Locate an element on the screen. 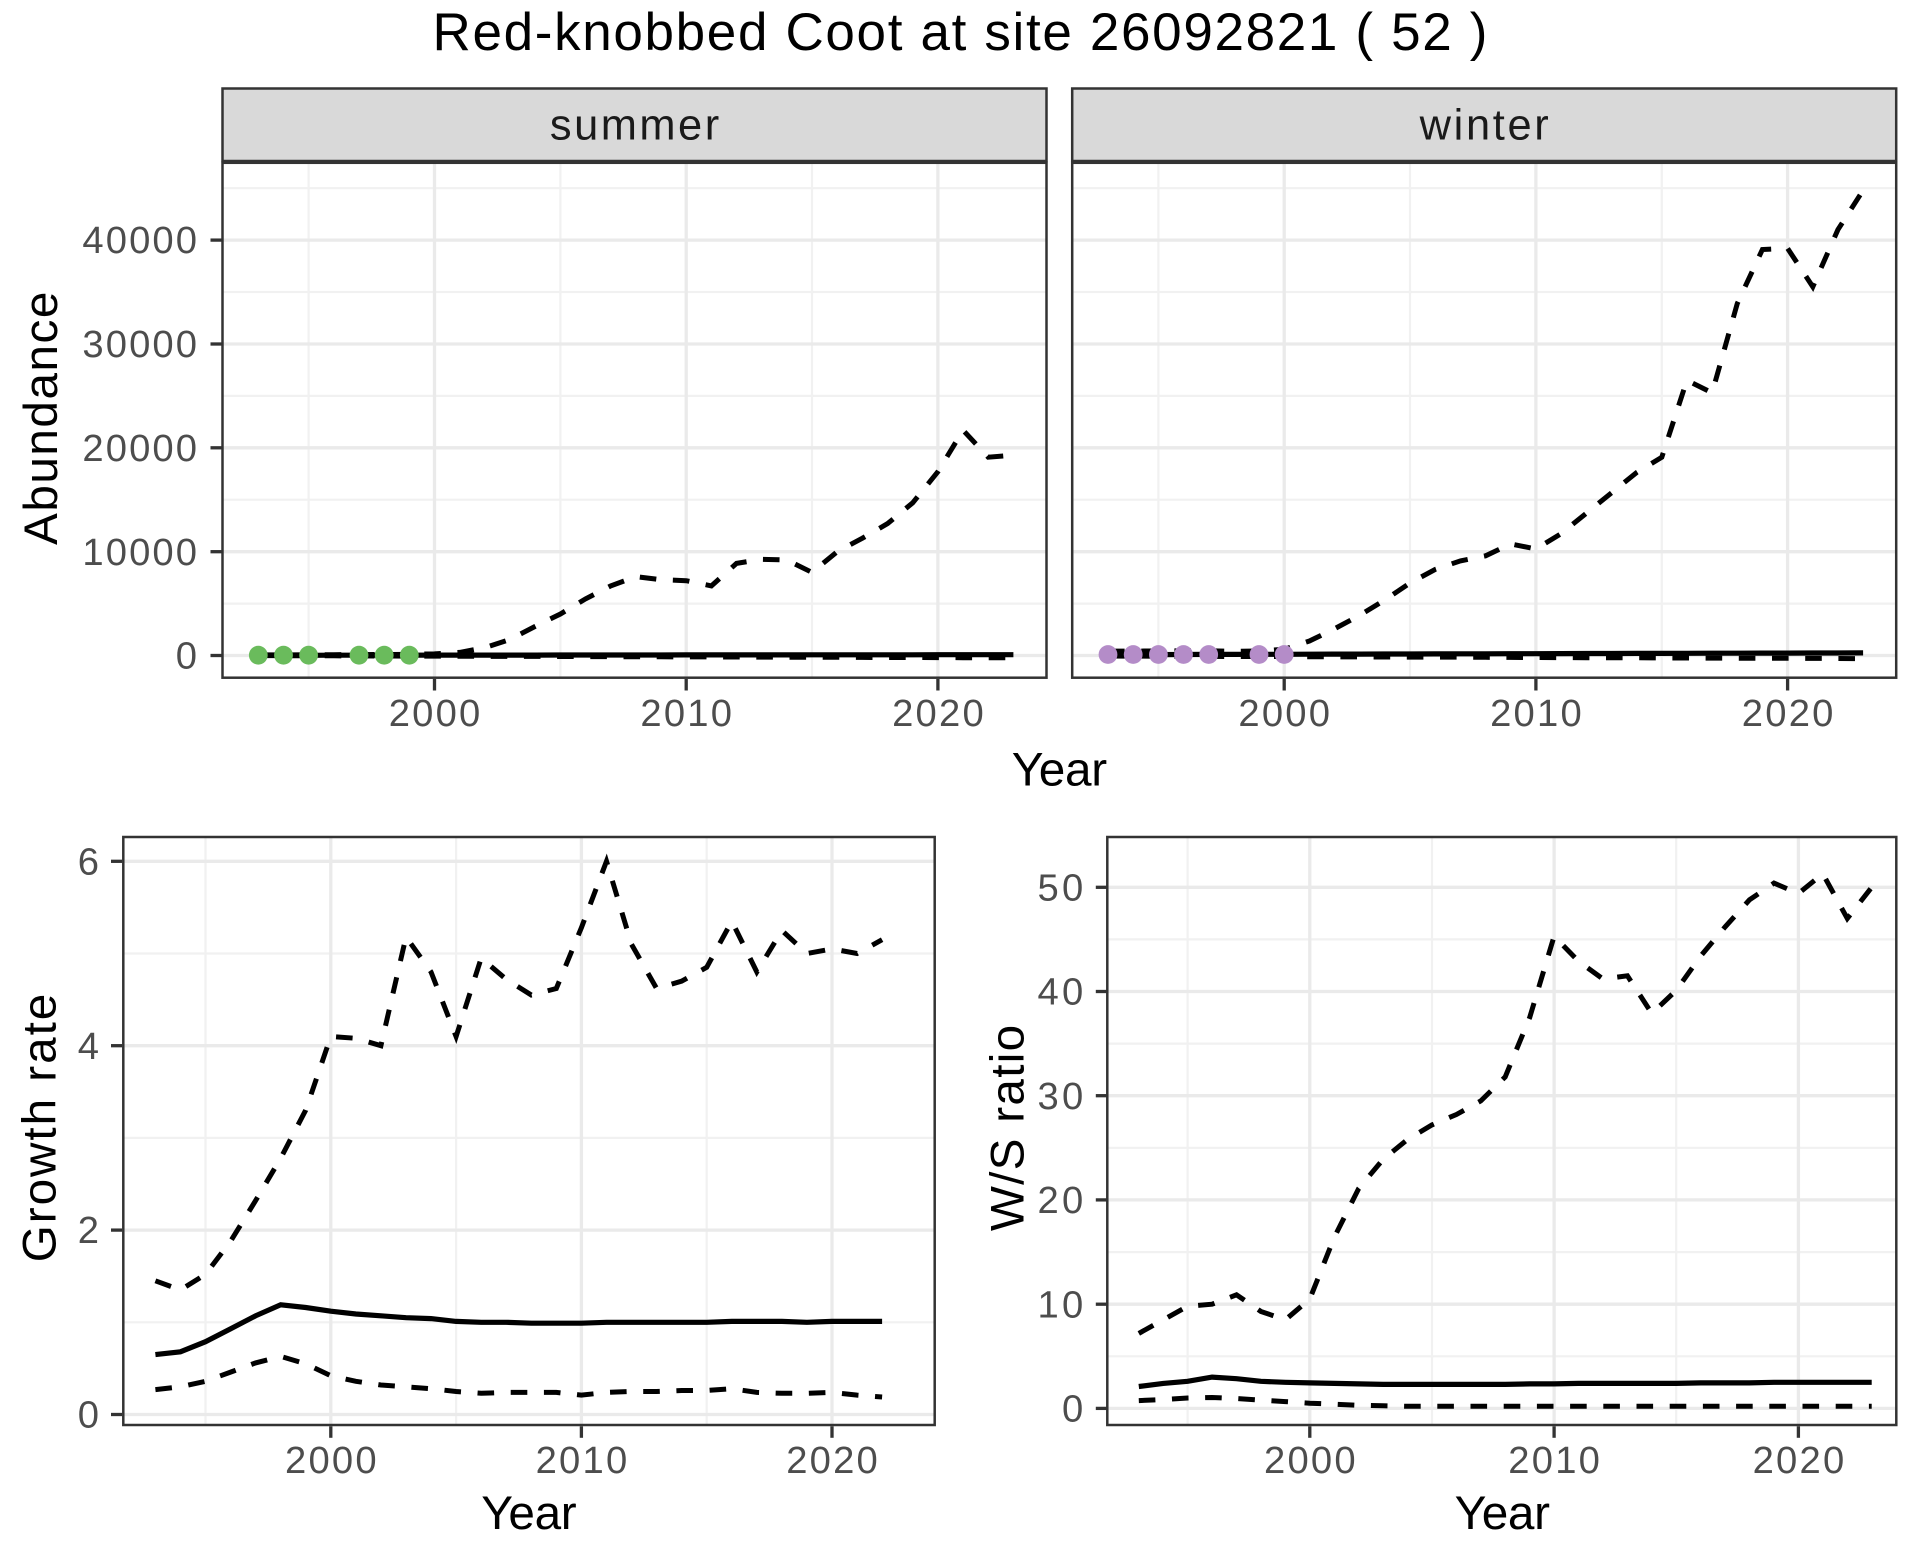  svg-text:Red-knobbed Coot at site 26092: Red-knobbed Coot at site 26092821 ( 52 ) is located at coordinates (960, 32).